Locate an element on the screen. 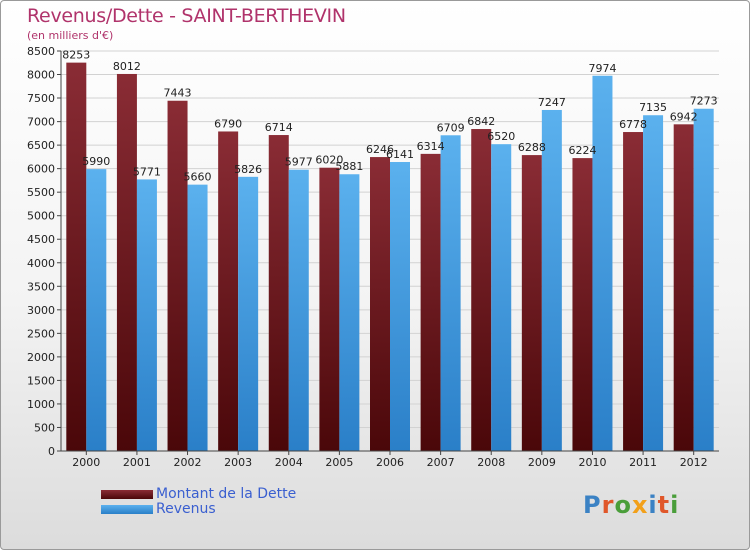  bar-debt-2000 is located at coordinates (76, 256).